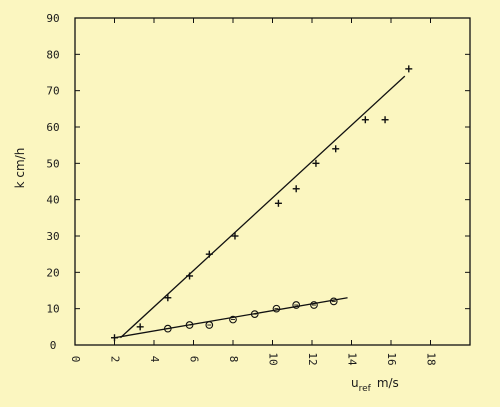 Image resolution: width=500 pixels, height=407 pixels. Describe the element at coordinates (431, 358) in the screenshot. I see `x-tick-label: 18` at that location.